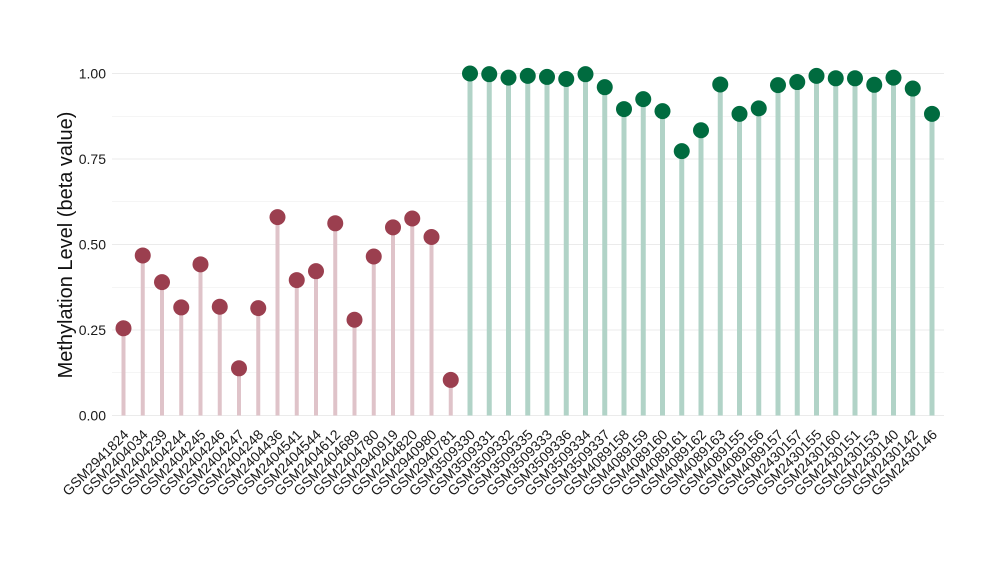 Image resolution: width=1000 pixels, height=580 pixels. What do you see at coordinates (92, 159) in the screenshot?
I see `y-tick-label: 0.75` at bounding box center [92, 159].